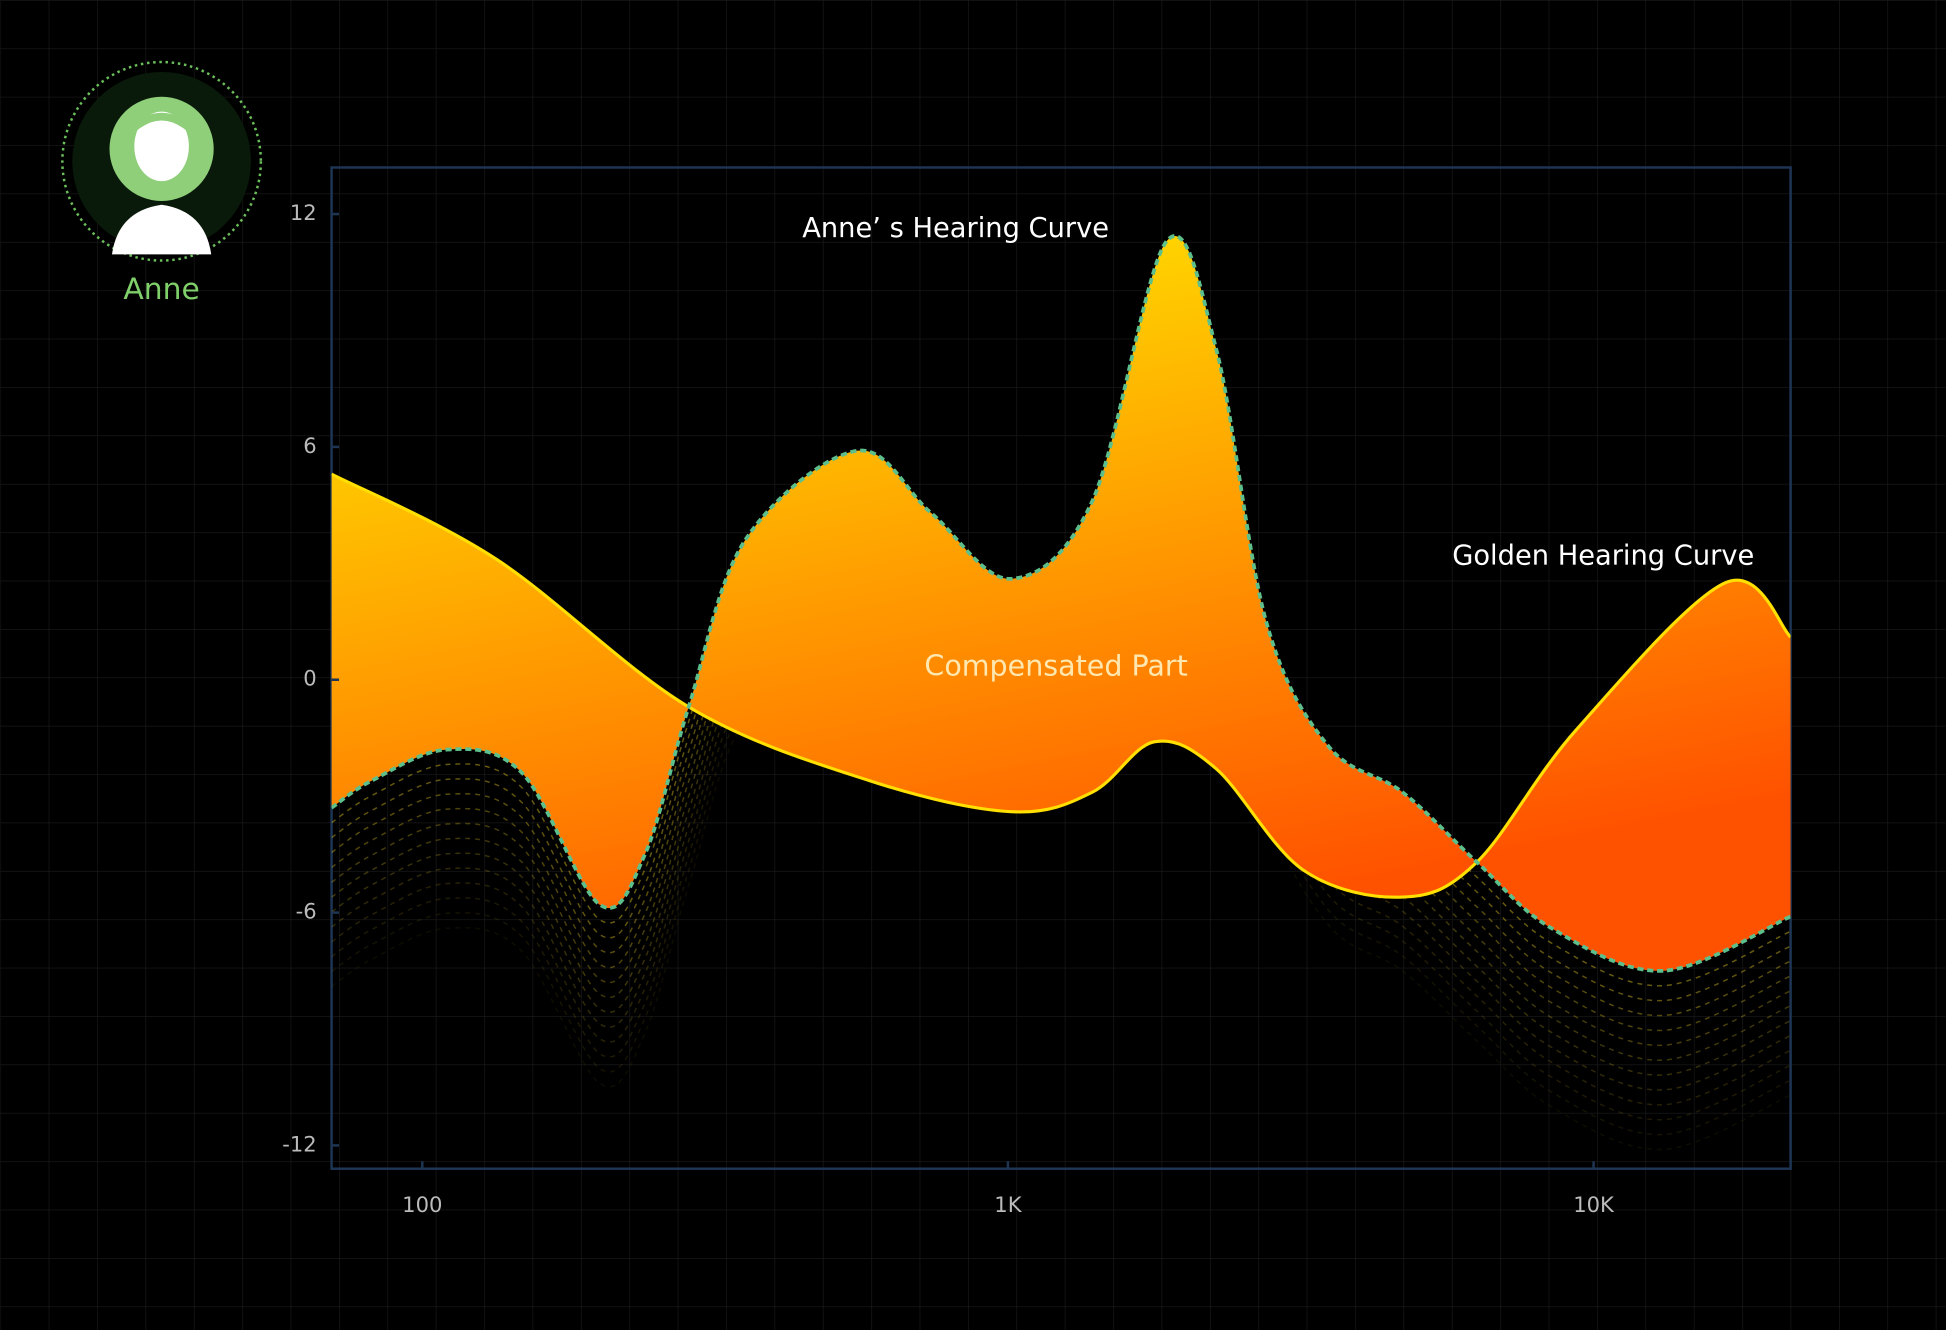 The width and height of the screenshot is (1946, 1330). Describe the element at coordinates (309, 445) in the screenshot. I see `y-tick-label: 6` at that location.